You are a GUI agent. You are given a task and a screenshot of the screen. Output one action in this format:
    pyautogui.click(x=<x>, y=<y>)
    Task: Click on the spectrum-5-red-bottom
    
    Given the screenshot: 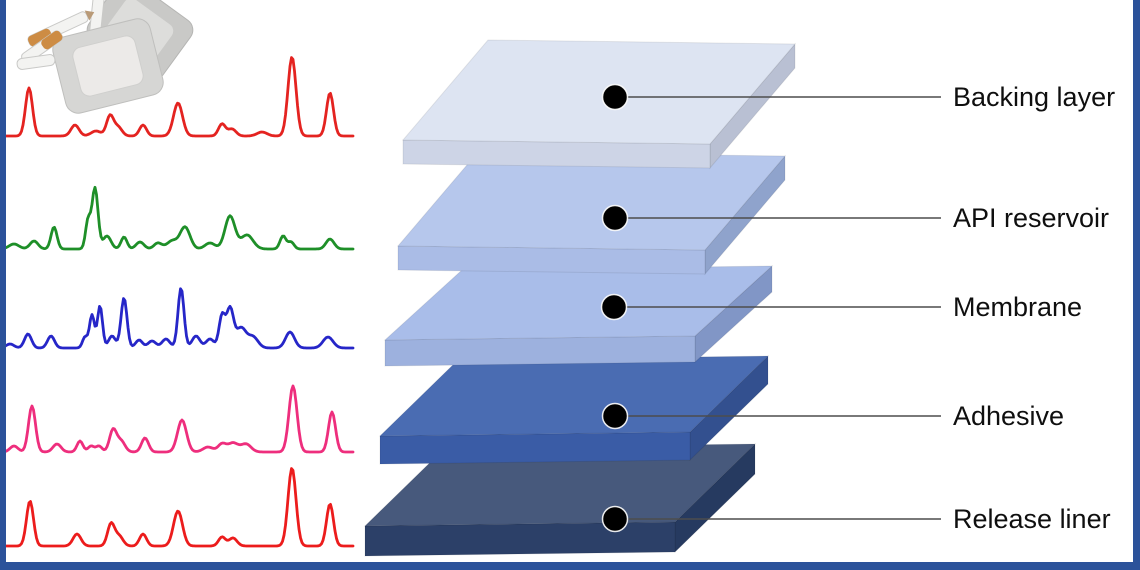 What is the action you would take?
    pyautogui.click(x=179, y=507)
    